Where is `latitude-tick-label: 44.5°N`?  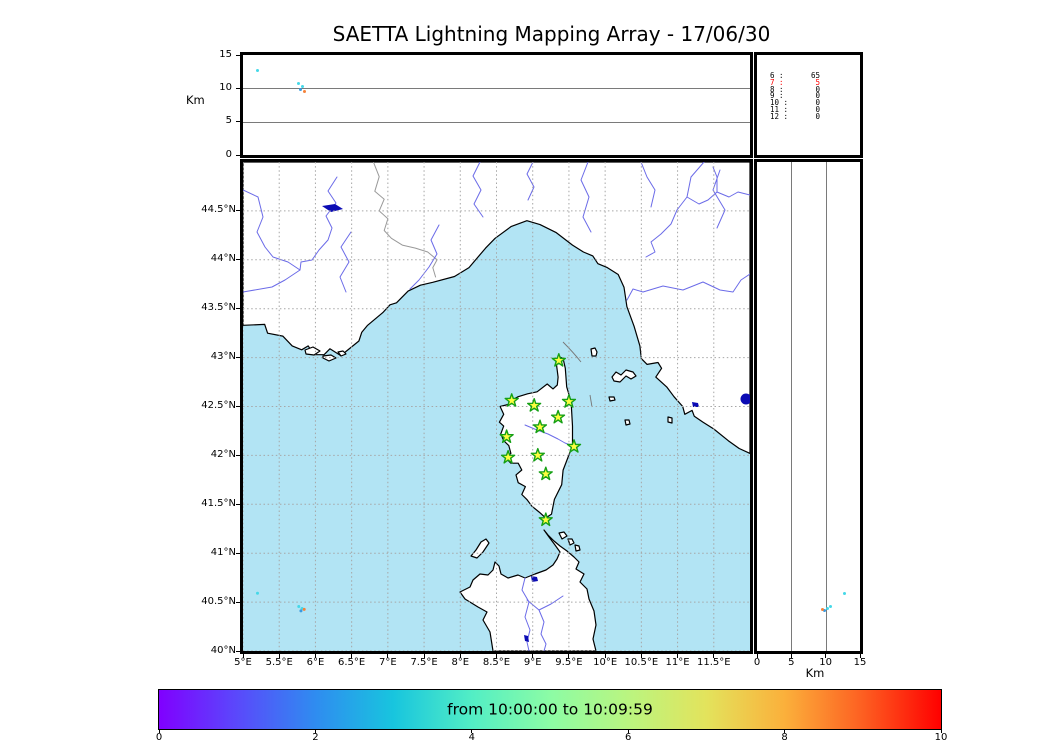
latitude-tick-label: 44.5°N is located at coordinates (218, 210).